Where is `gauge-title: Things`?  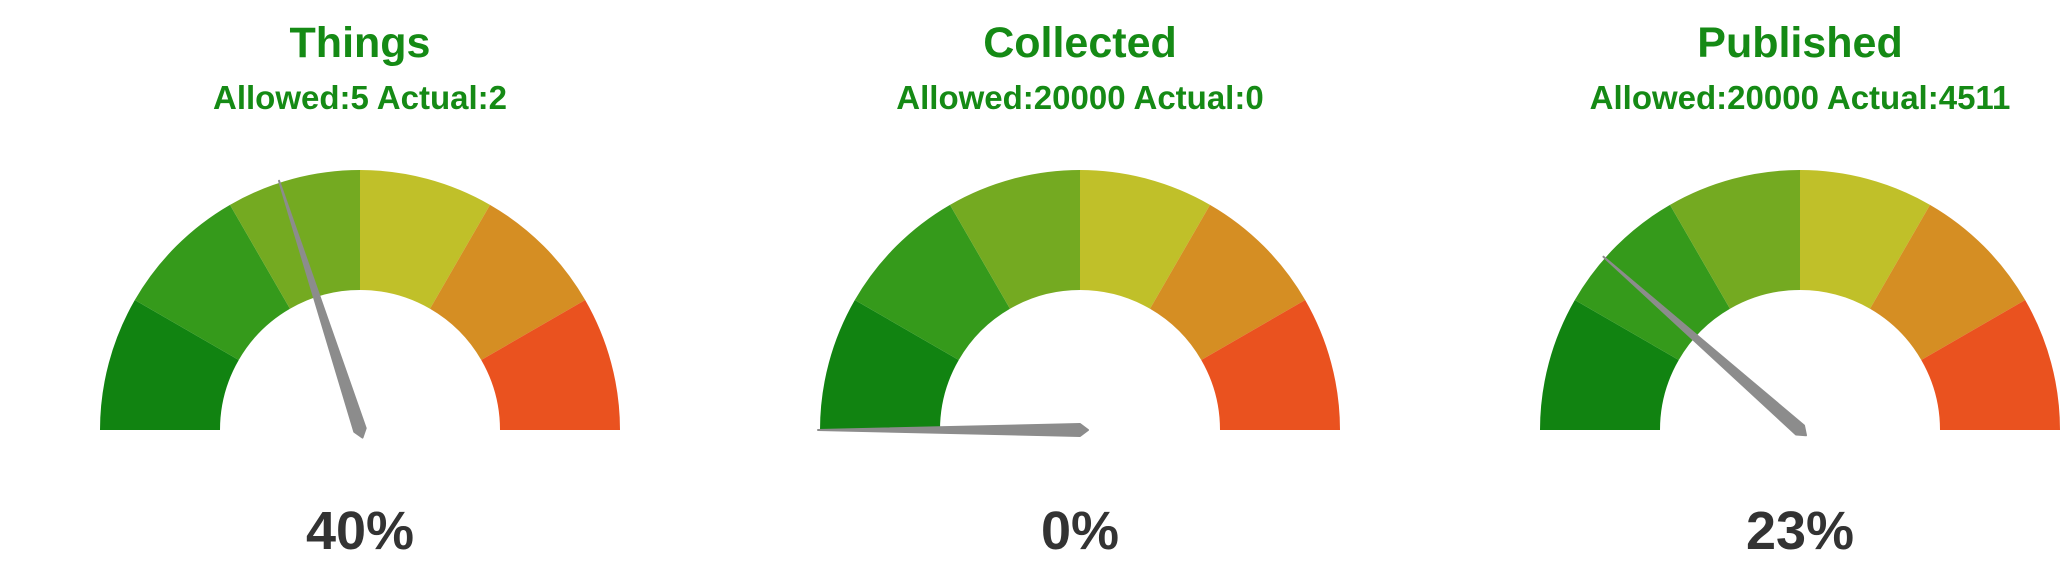 gauge-title: Things is located at coordinates (360, 43).